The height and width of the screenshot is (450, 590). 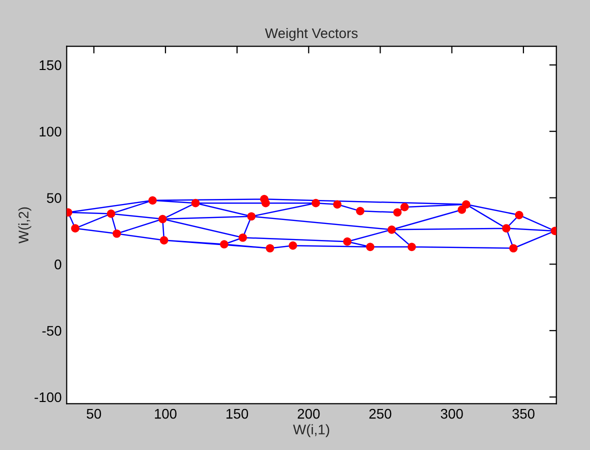 What do you see at coordinates (52, 331) in the screenshot?
I see `y-tick-label: -50` at bounding box center [52, 331].